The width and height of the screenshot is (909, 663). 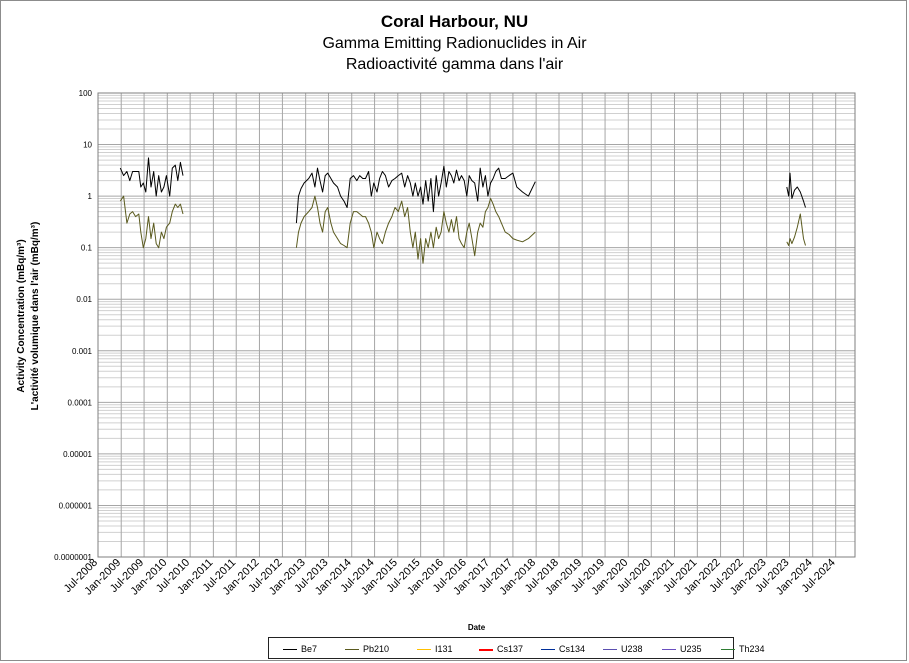 I want to click on legend-label: I131, so click(x=444, y=649).